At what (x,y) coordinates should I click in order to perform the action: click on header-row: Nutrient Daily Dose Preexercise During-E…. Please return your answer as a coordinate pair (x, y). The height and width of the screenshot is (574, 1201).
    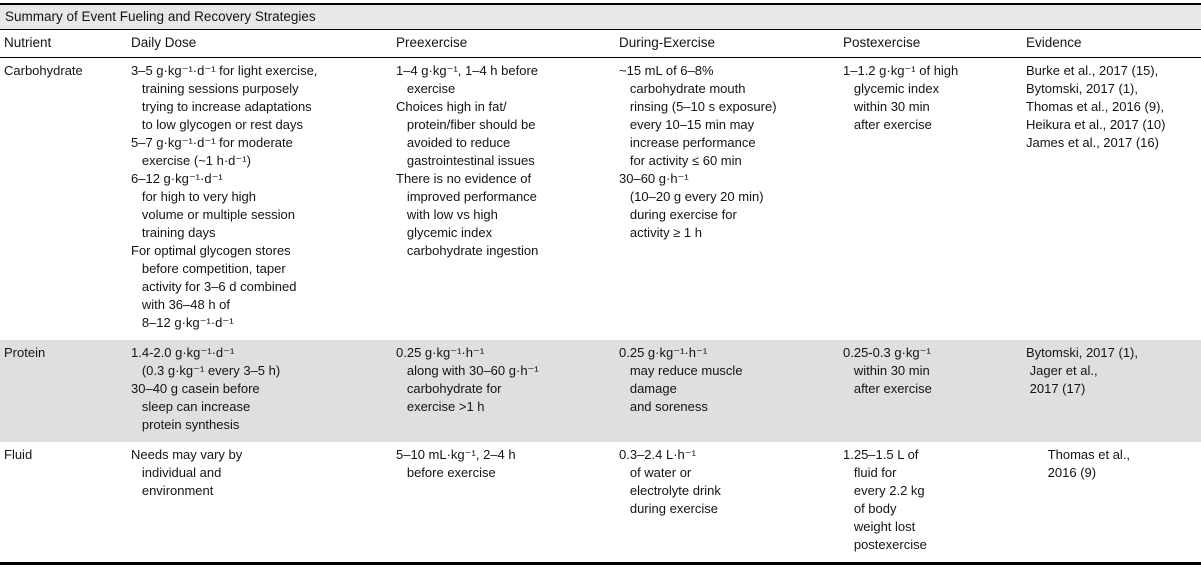
    Looking at the image, I should click on (600, 44).